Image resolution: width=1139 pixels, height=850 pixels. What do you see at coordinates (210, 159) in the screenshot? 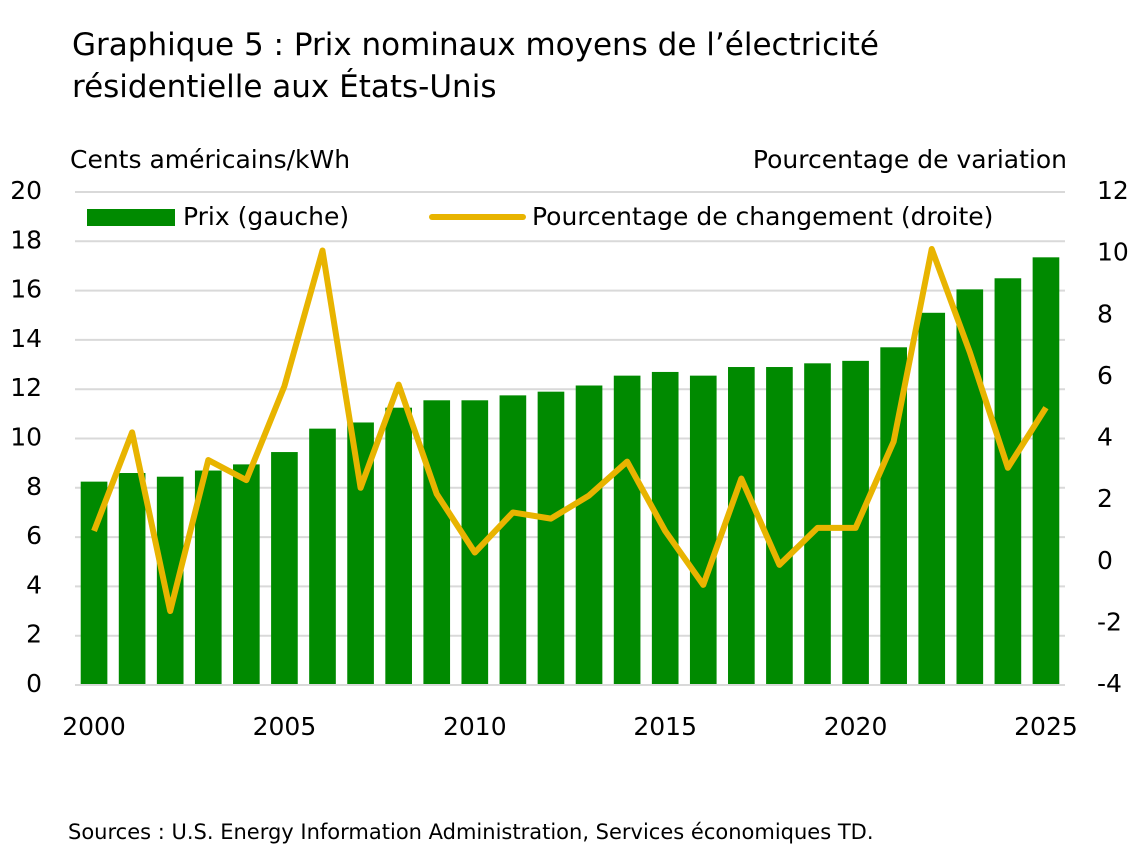
I see `y-axis-label: Cents américains/kWh` at bounding box center [210, 159].